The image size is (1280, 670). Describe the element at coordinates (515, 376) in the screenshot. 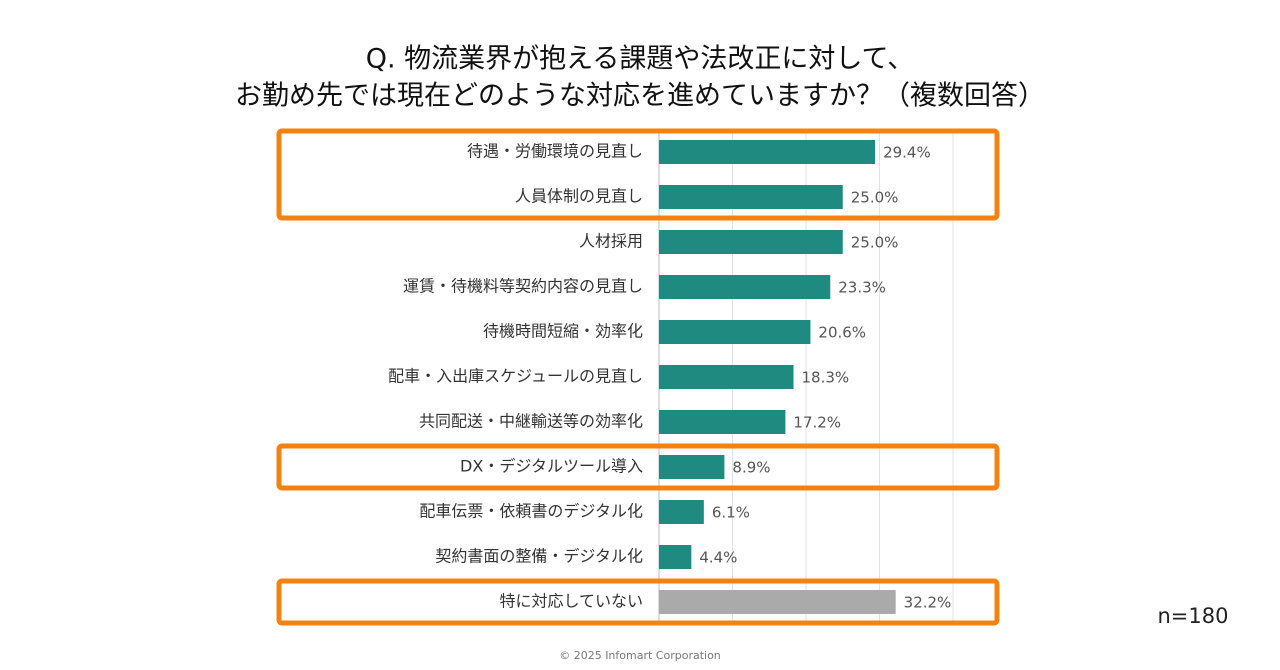

I see `category-label: 配車・入出庫スケジュールの見直し` at that location.